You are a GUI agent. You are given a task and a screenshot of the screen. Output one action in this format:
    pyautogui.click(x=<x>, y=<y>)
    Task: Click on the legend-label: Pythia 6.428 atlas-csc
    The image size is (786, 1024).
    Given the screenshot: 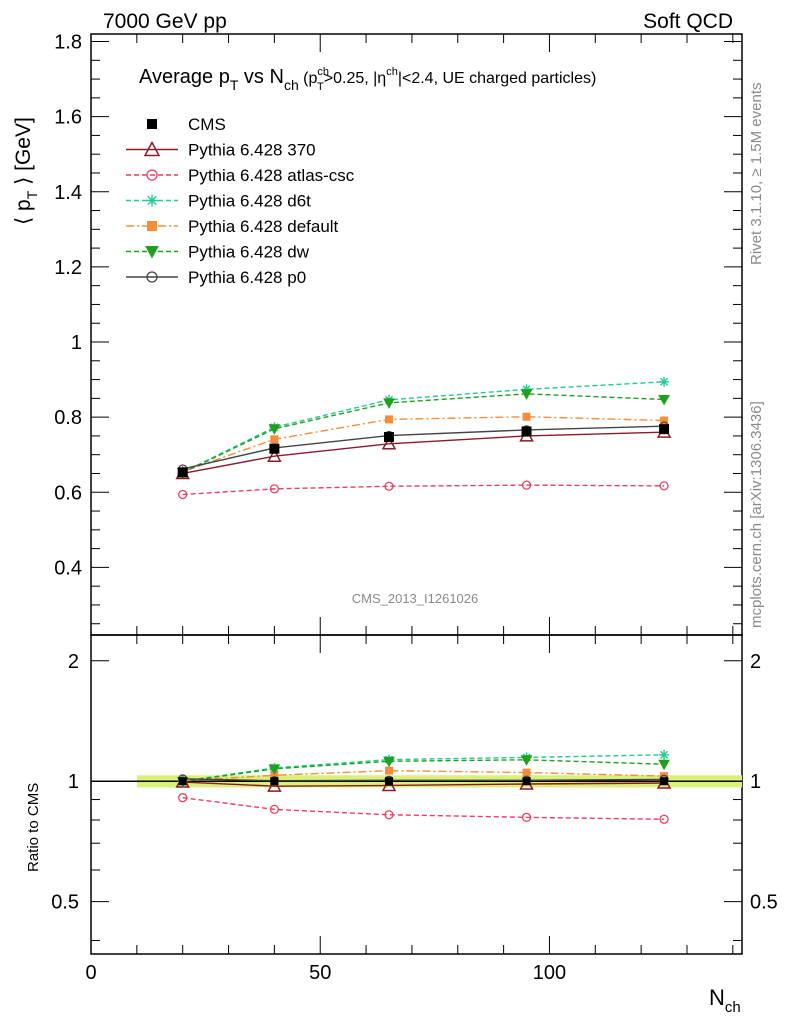 What is the action you would take?
    pyautogui.click(x=271, y=175)
    